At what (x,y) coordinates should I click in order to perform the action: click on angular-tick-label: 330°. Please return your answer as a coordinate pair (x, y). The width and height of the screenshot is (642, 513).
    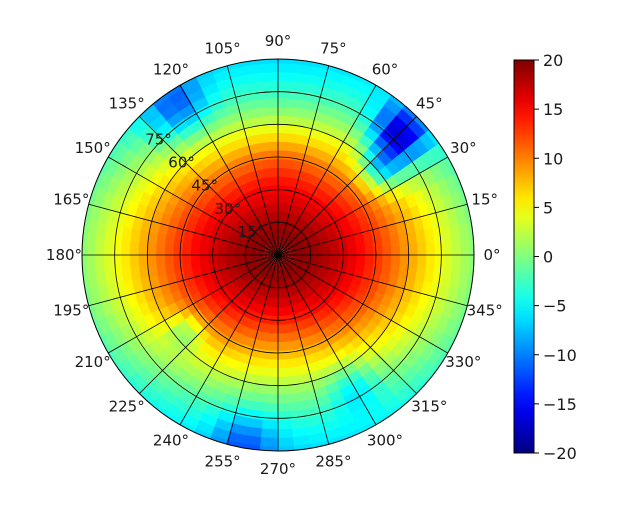
    Looking at the image, I should click on (463, 362).